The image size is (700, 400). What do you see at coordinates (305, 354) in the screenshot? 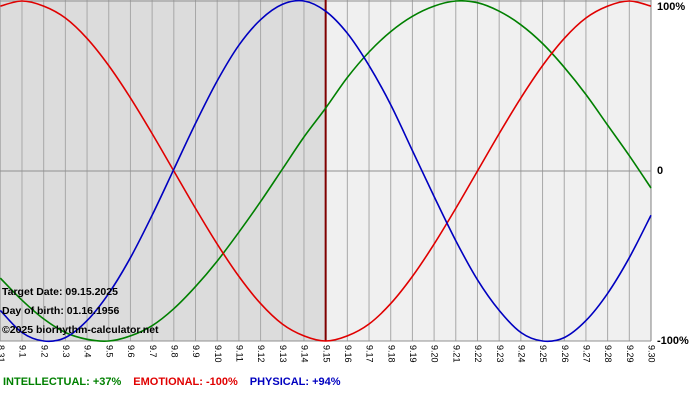
I see `x-tick-label: 9.14` at bounding box center [305, 354].